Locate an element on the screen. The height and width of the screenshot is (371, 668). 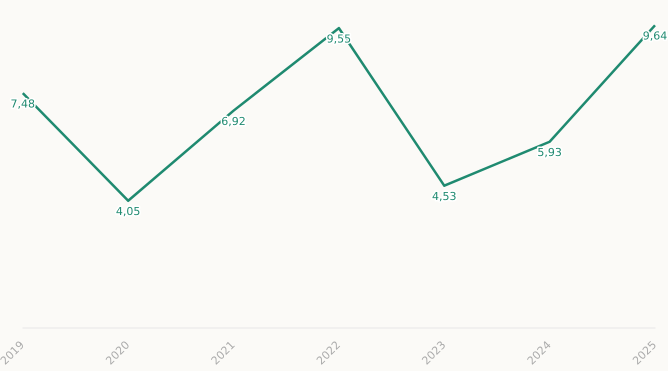
data-label: 5,93 is located at coordinates (549, 153).